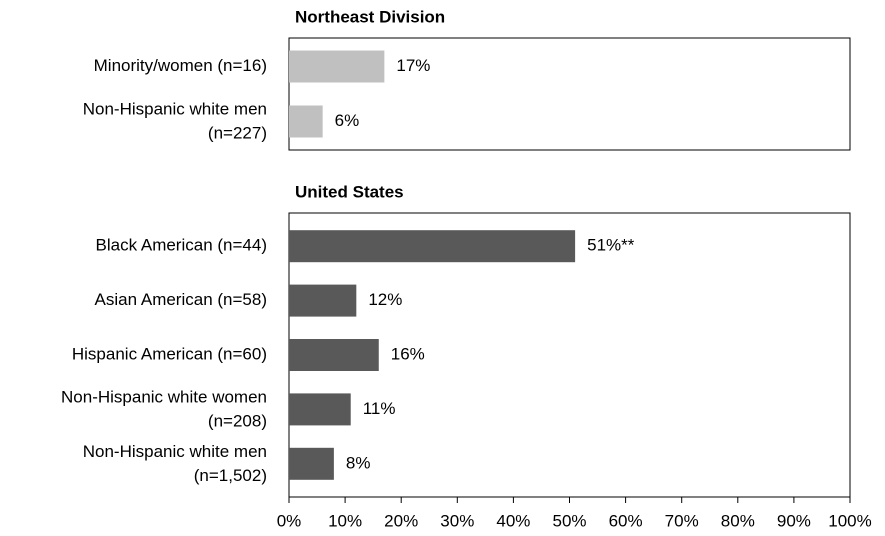 The width and height of the screenshot is (885, 536). What do you see at coordinates (181, 299) in the screenshot?
I see `category-label: Asian American (n=58)` at bounding box center [181, 299].